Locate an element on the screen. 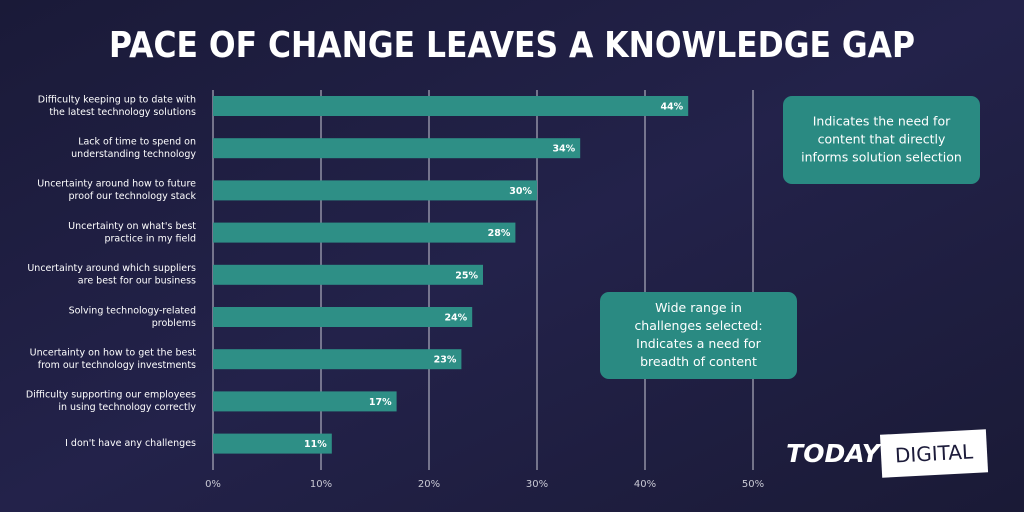 The height and width of the screenshot is (512, 1024). value-label: 23% is located at coordinates (445, 360).